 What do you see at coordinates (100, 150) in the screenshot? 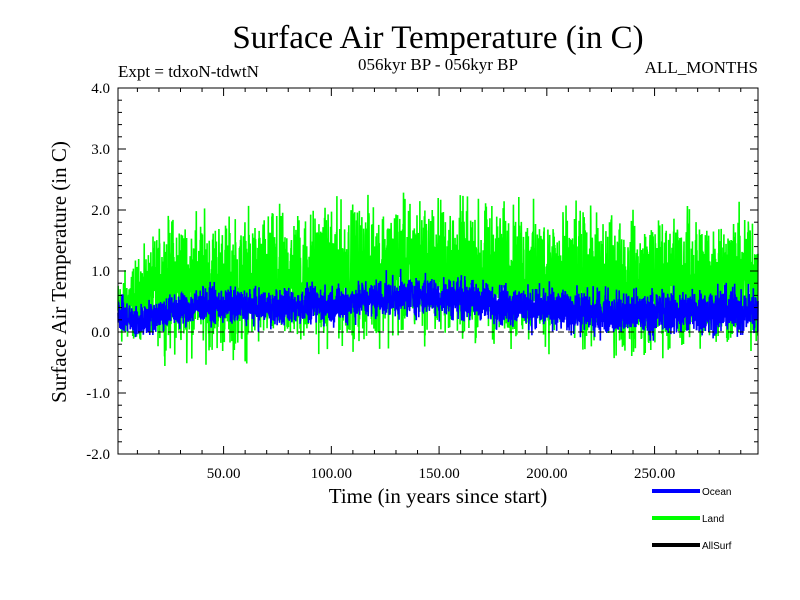
I see `y-tick-label: 3.0` at bounding box center [100, 150].